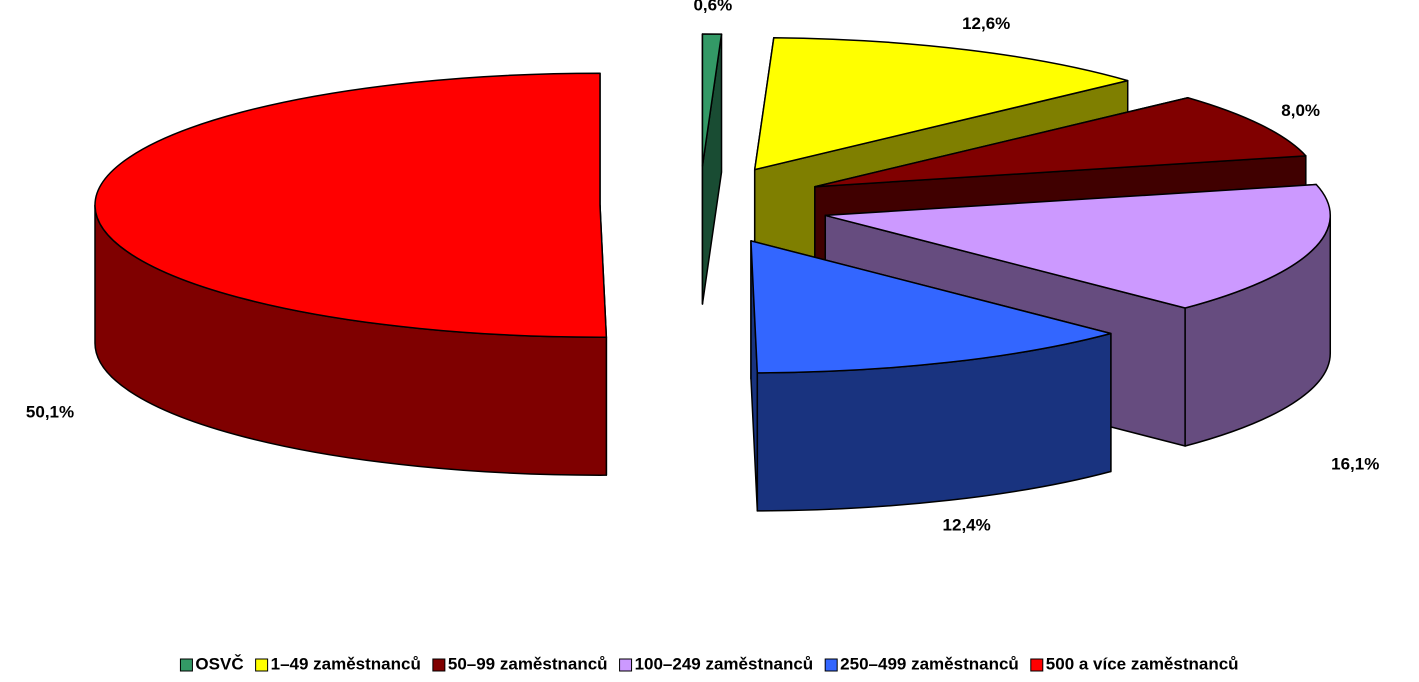  Describe the element at coordinates (724, 663) in the screenshot. I see `legend-label: 100–249 zaměstnanců` at that location.